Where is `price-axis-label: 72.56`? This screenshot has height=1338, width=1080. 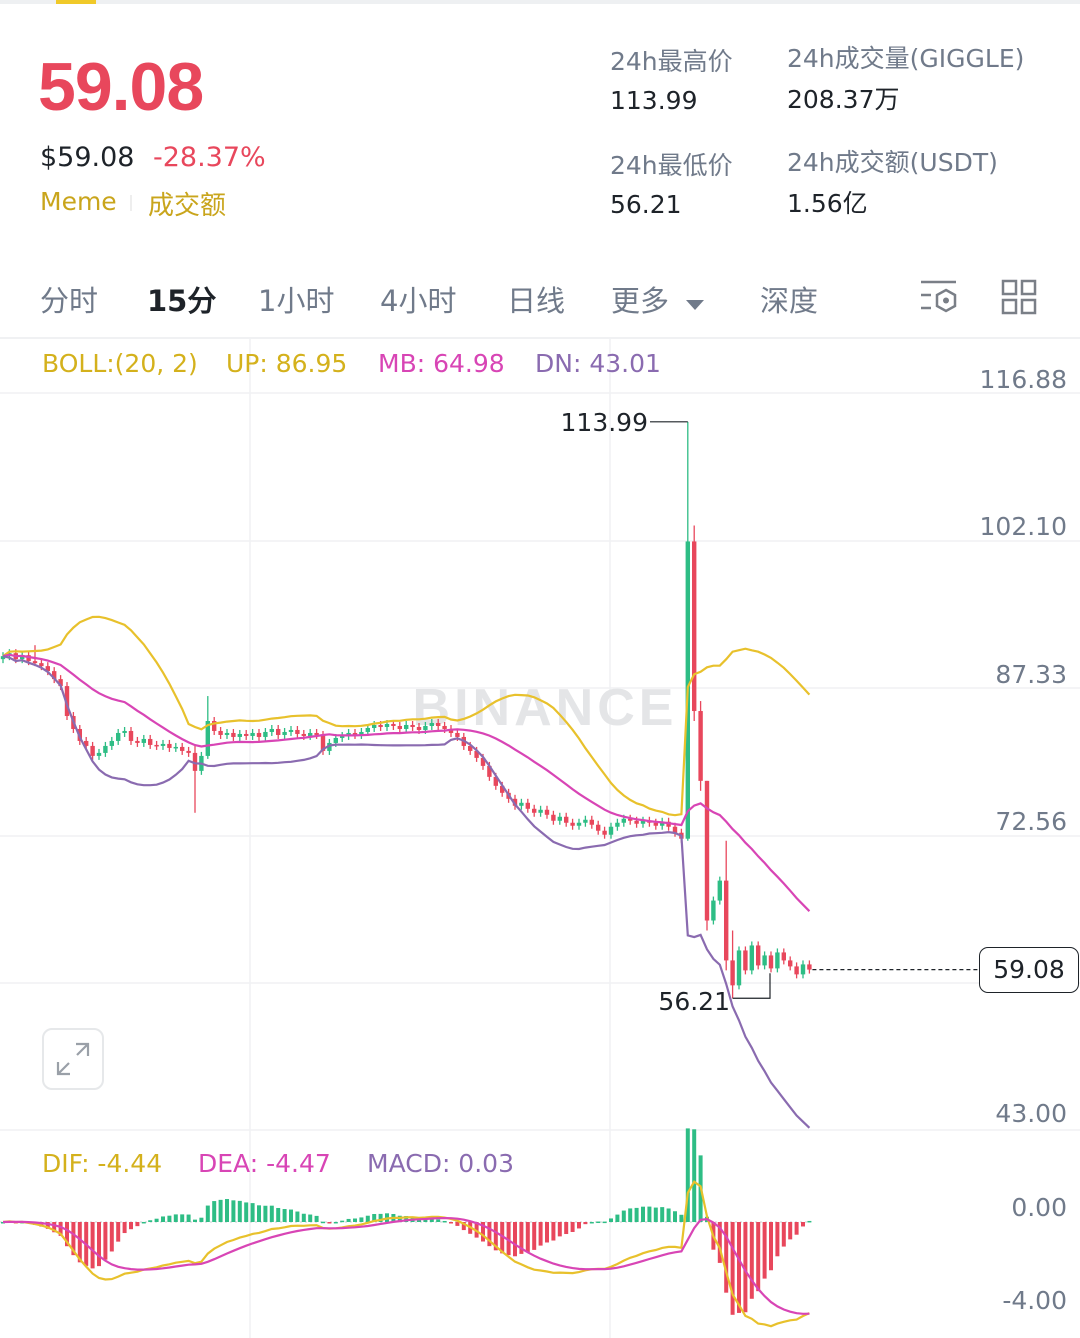 price-axis-label: 72.56 is located at coordinates (1031, 821).